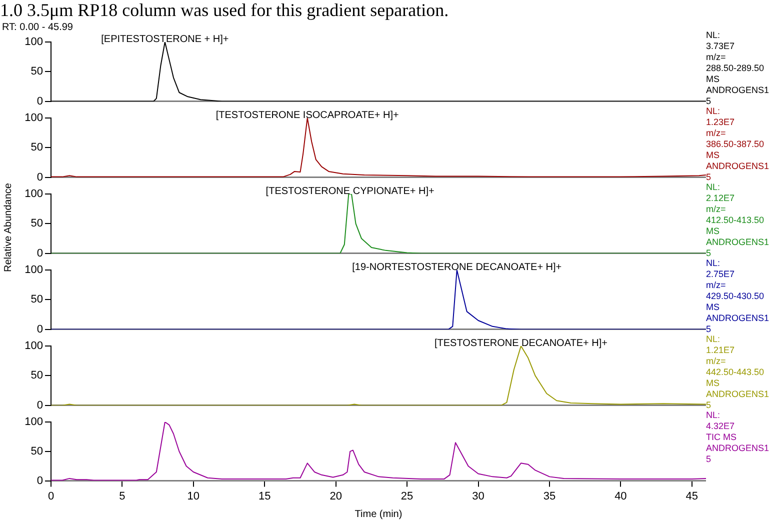 The width and height of the screenshot is (772, 529). I want to click on annotation: 1.23E7, so click(721, 122).